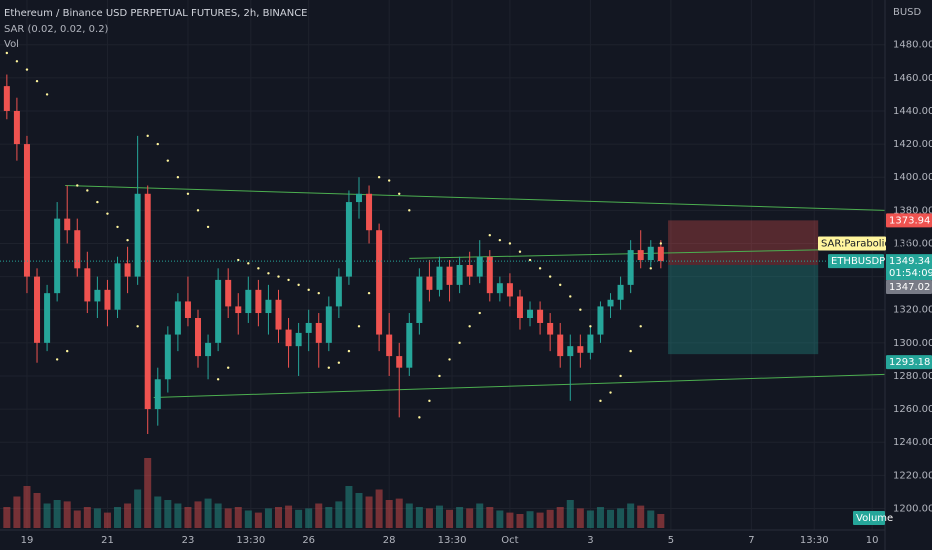 This screenshot has width=932, height=550. I want to click on y-tick-label: 1380.00, so click(912, 210).